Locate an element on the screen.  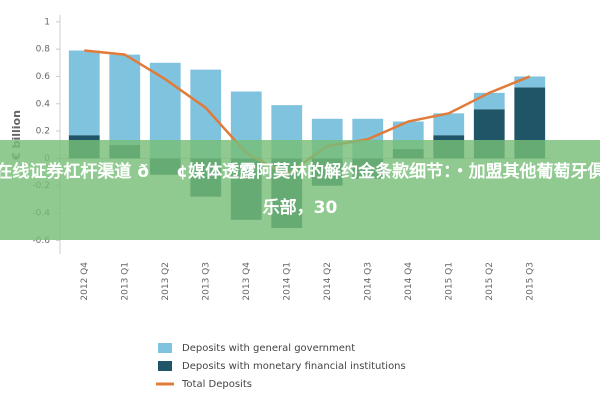
x-tick-label: 2014 Q2 is located at coordinates (328, 281).